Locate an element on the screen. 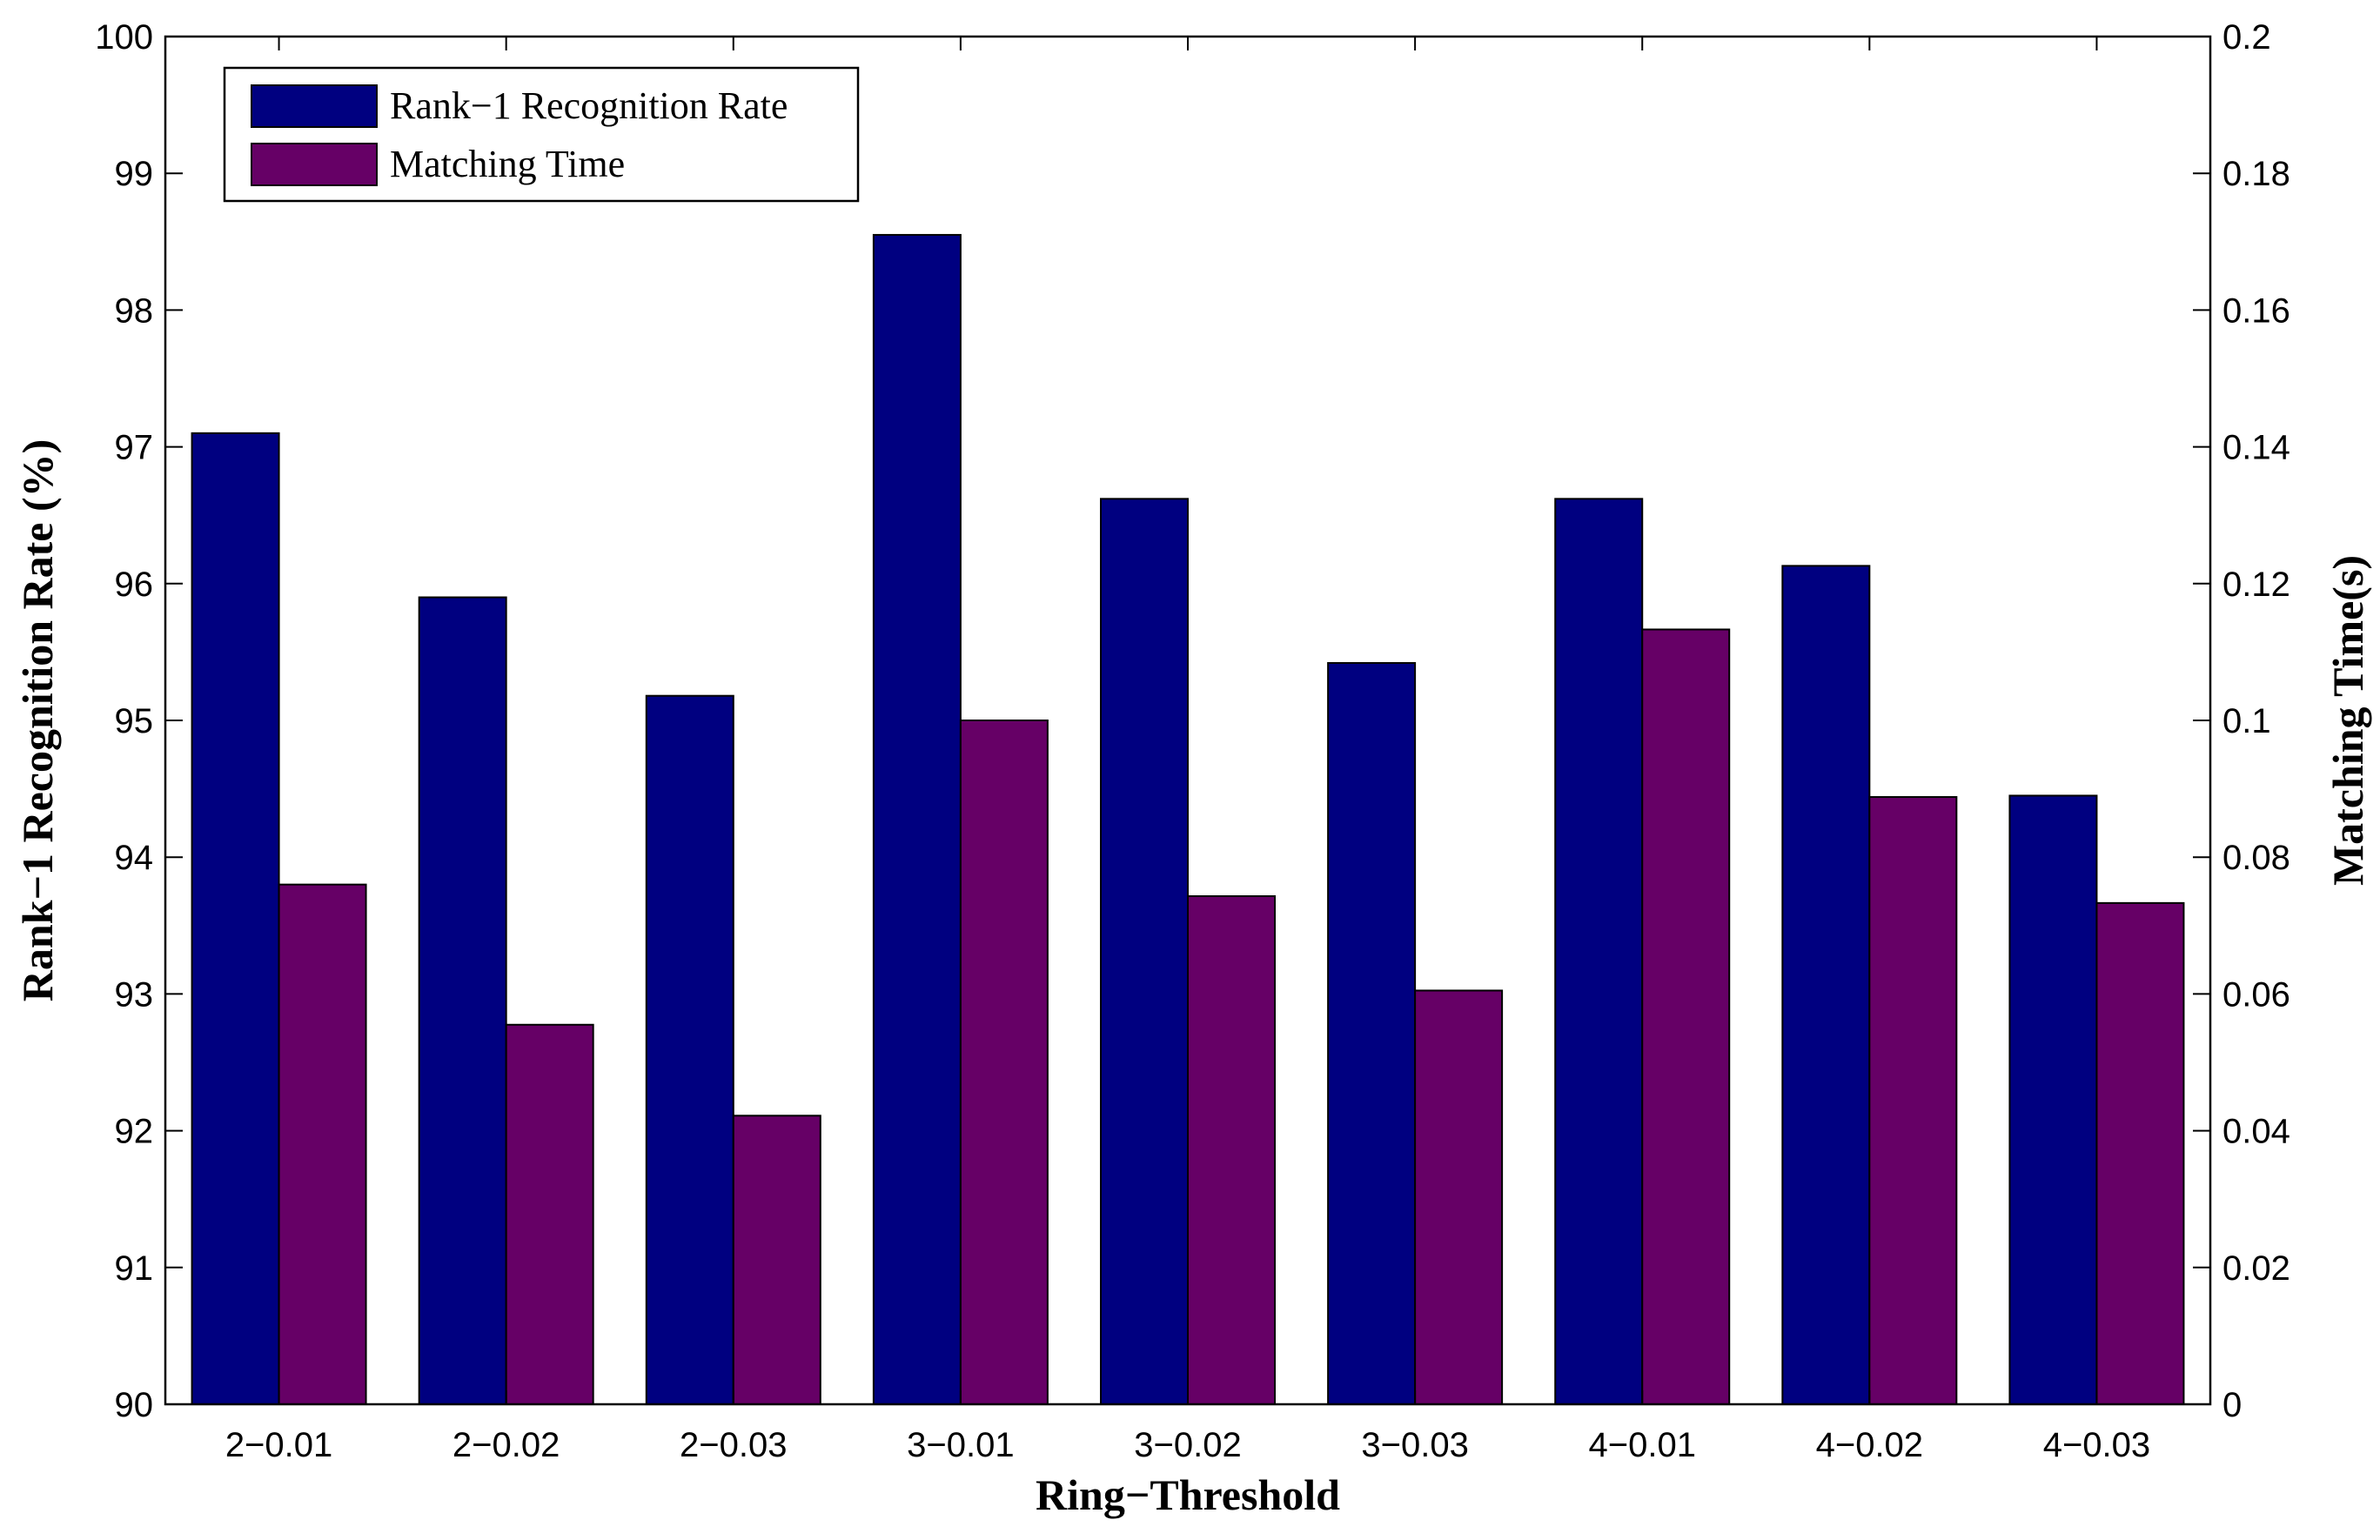 Image resolution: width=2380 pixels, height=1540 pixels. legend-label-matching-time: Matching Time is located at coordinates (507, 164).